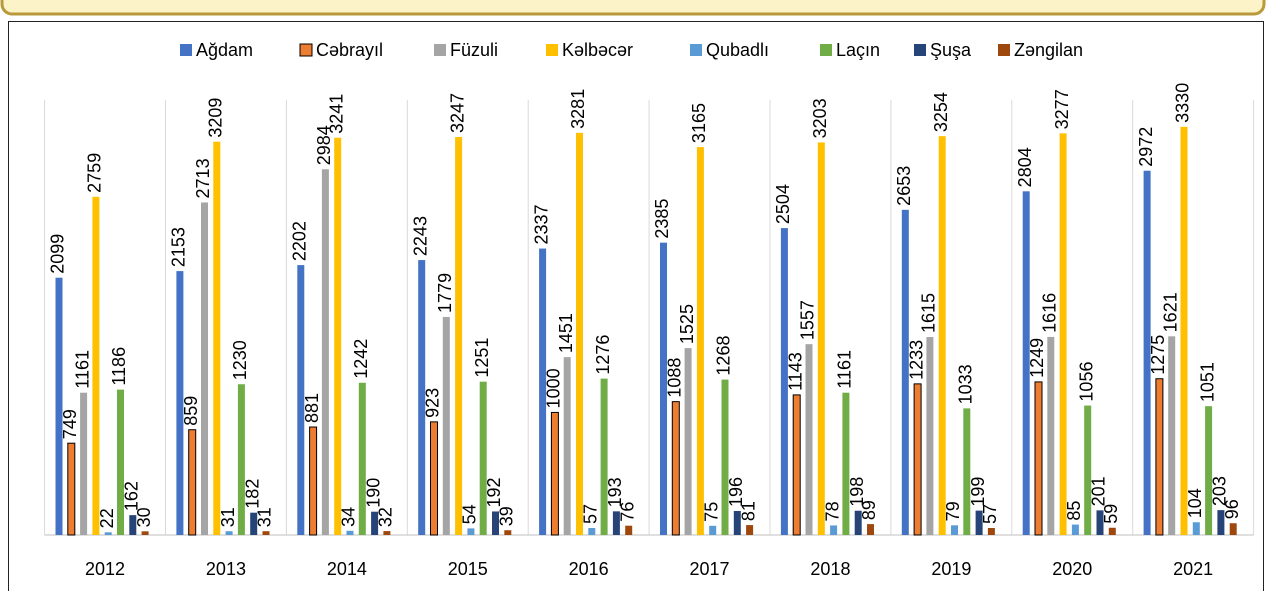 The image size is (1272, 591). Describe the element at coordinates (470, 514) in the screenshot. I see `data-label: 54` at that location.